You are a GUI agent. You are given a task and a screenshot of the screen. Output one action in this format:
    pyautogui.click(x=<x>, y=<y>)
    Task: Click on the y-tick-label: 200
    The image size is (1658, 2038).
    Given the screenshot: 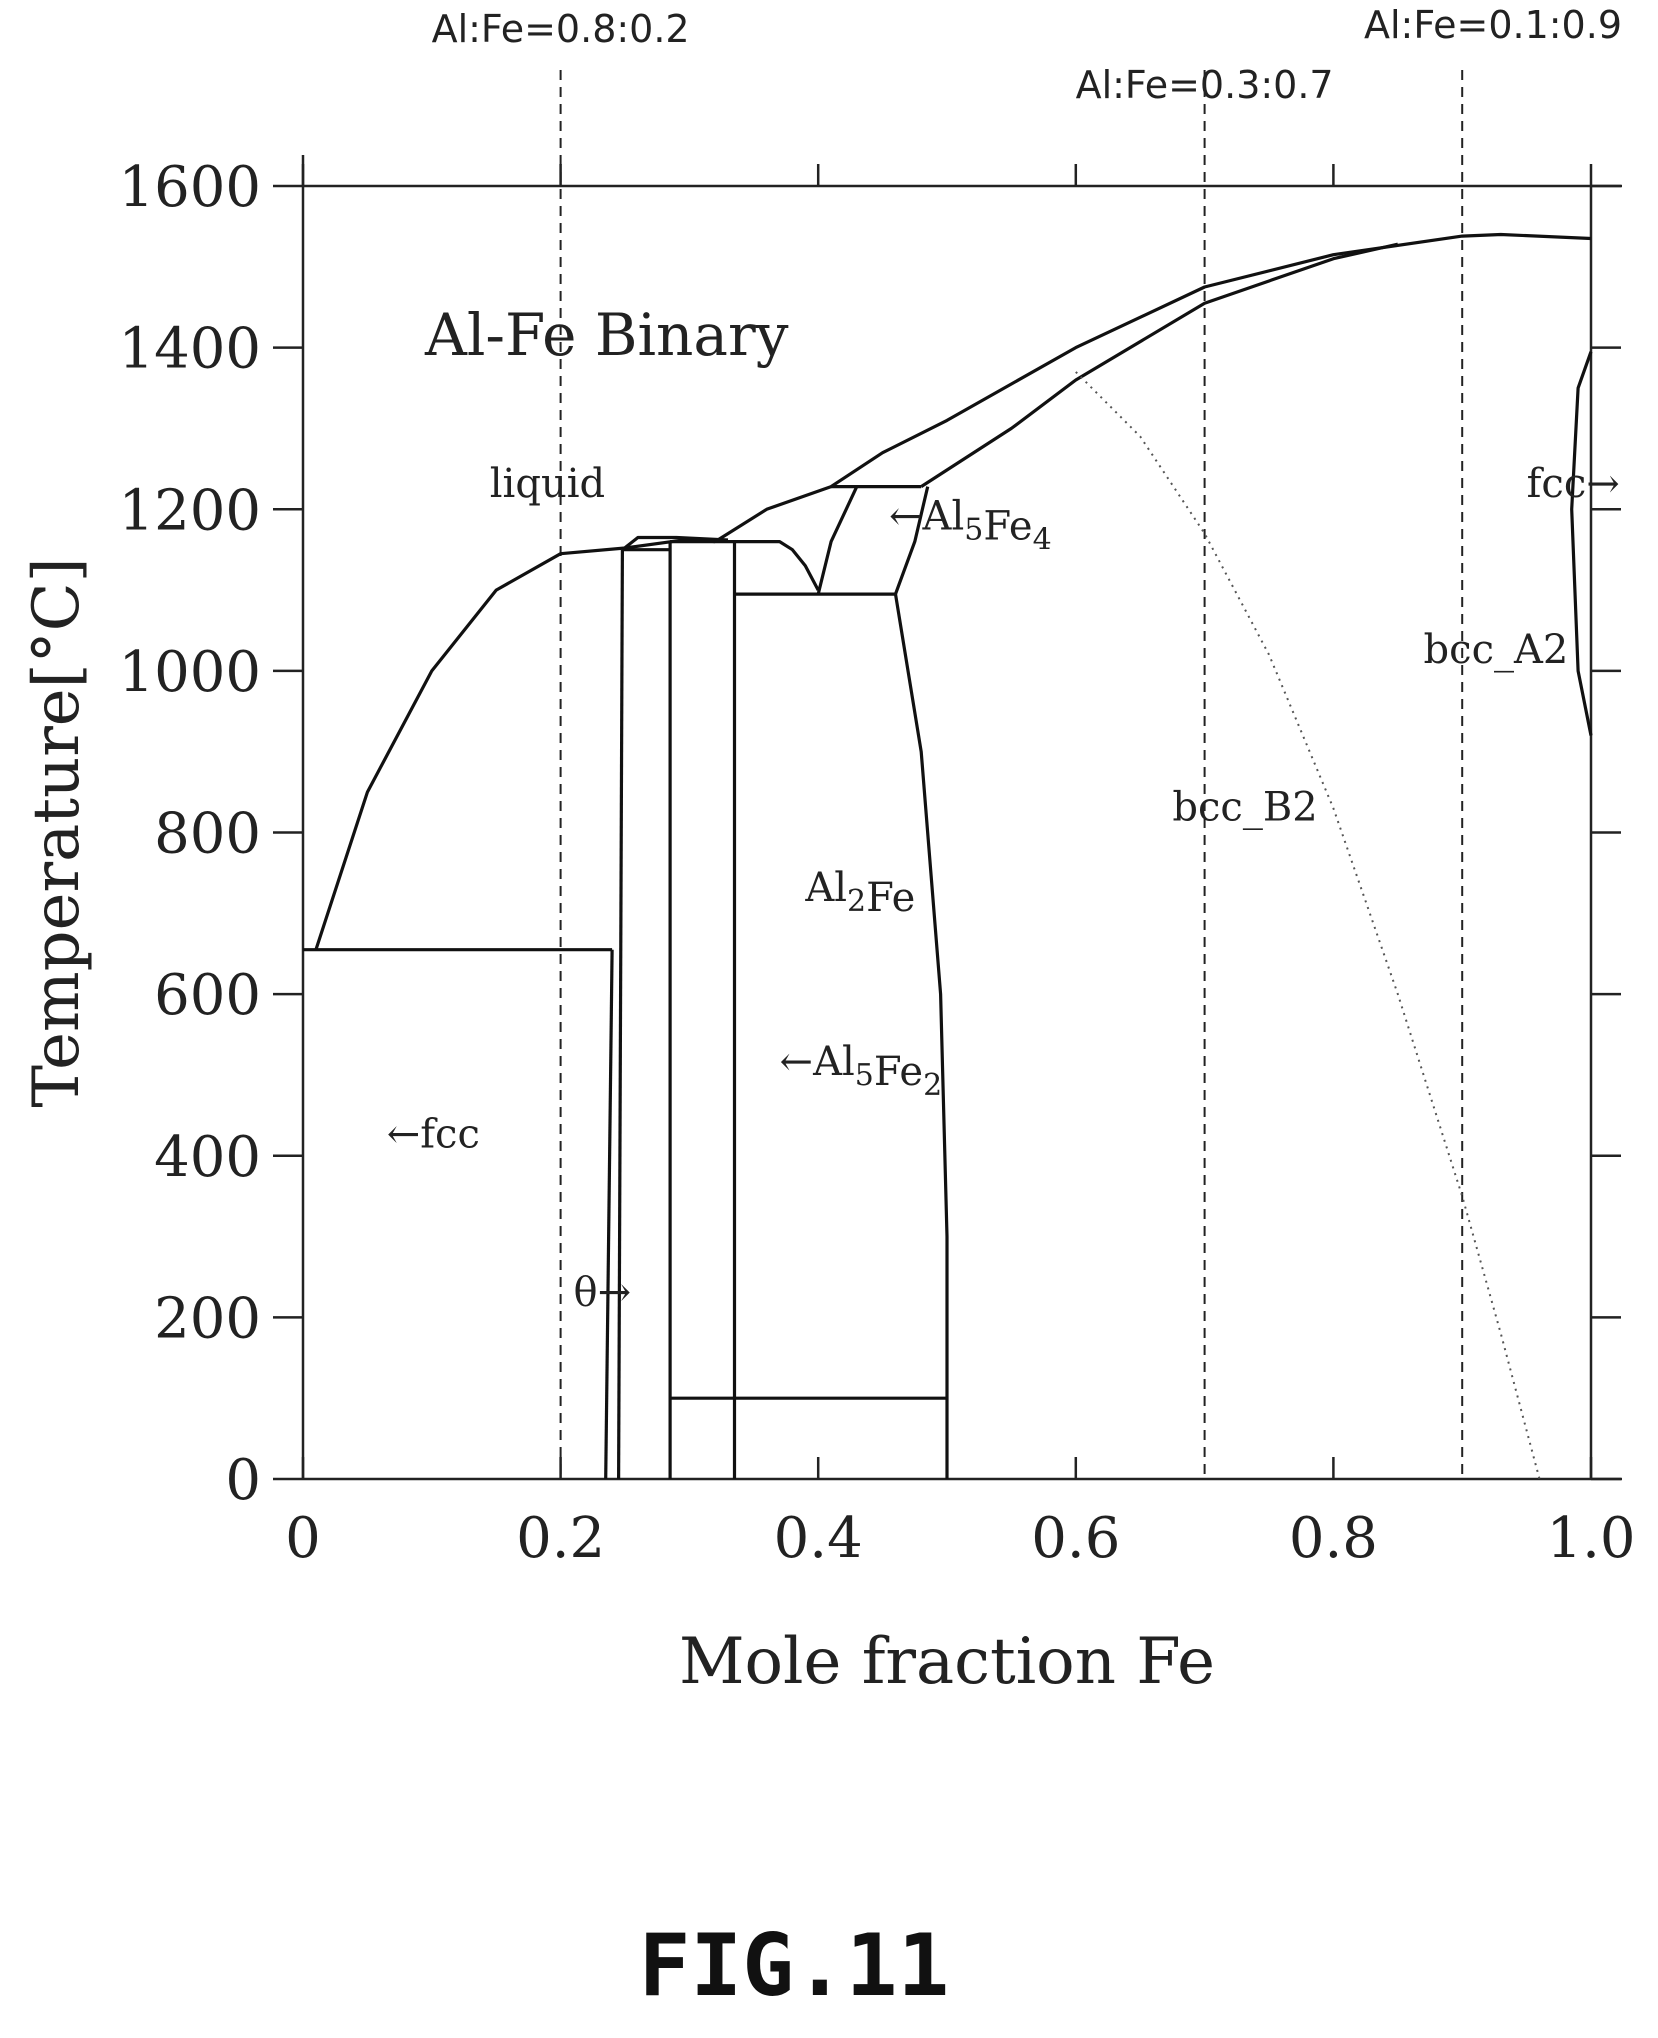 What is the action you would take?
    pyautogui.click(x=207, y=1318)
    